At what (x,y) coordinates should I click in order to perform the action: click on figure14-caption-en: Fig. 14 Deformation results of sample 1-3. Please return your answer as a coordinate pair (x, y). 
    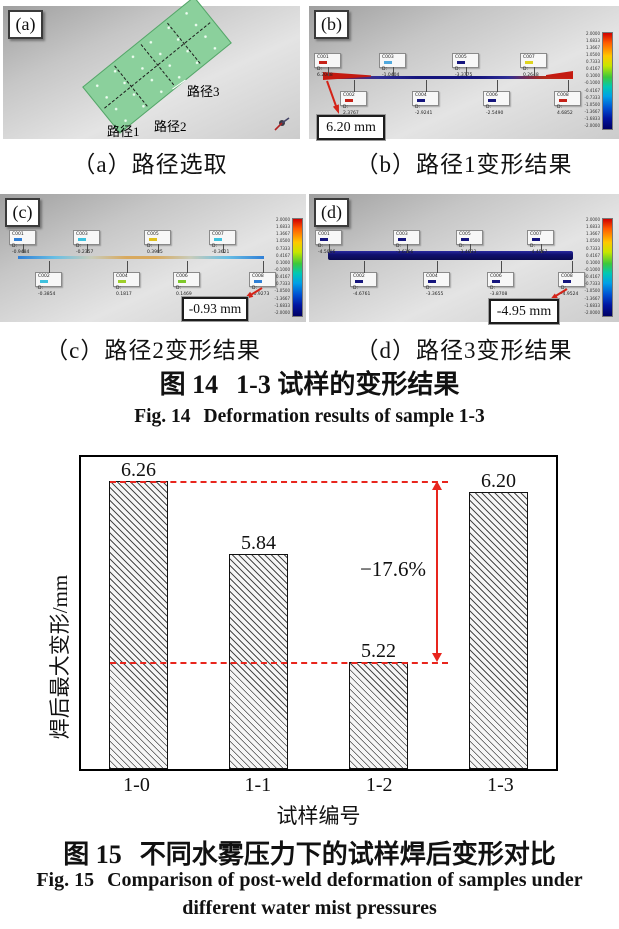
    Looking at the image, I should click on (309, 417).